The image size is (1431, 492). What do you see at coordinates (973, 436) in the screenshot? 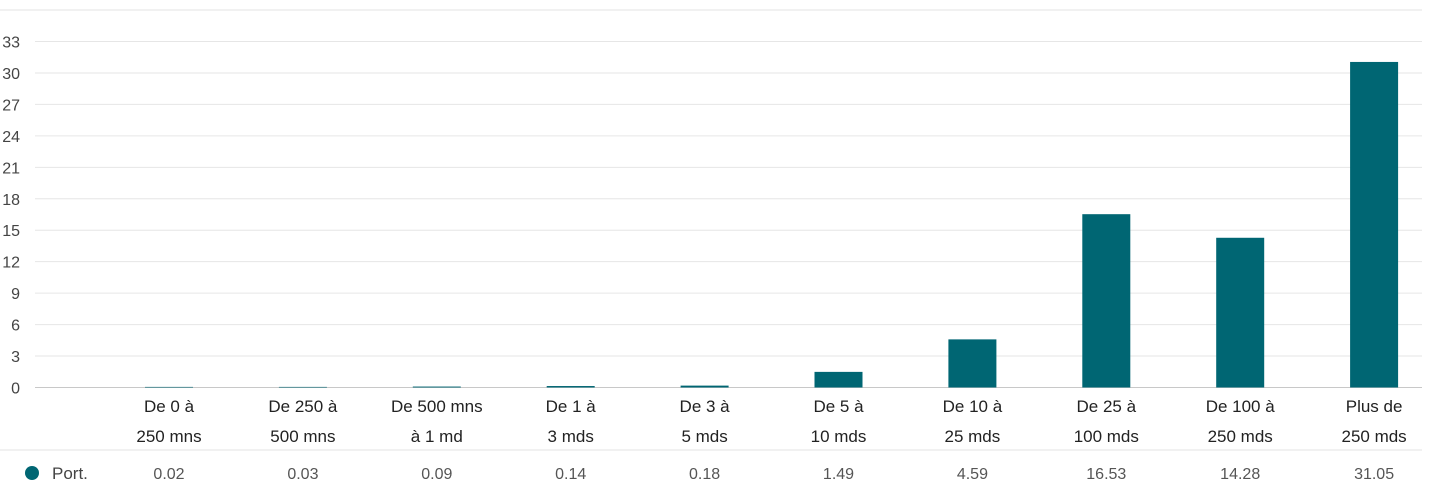
I see `x-category-label: 25 mds` at bounding box center [973, 436].